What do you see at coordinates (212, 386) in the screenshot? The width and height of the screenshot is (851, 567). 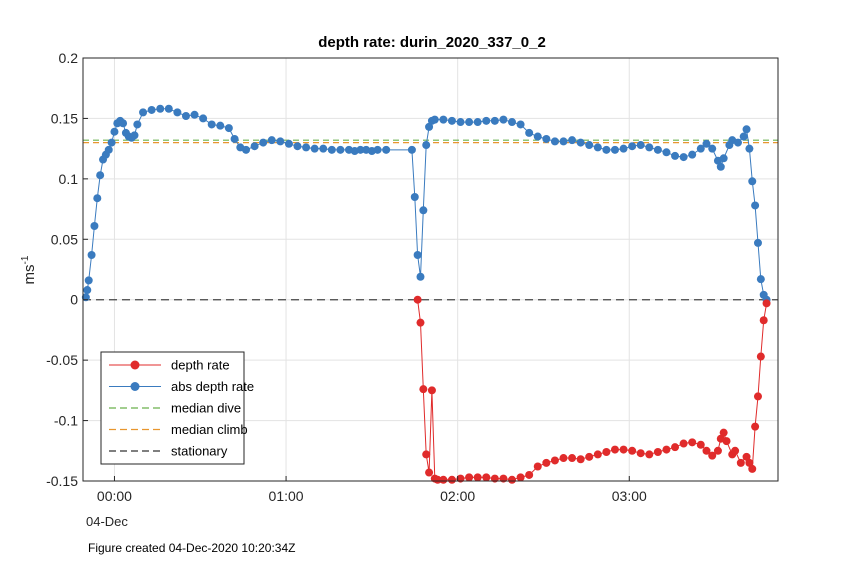 I see `legend-abs-depth-rate-label: abs depth rate` at bounding box center [212, 386].